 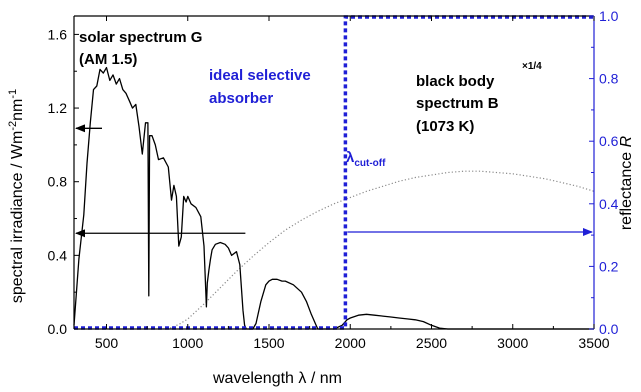 What do you see at coordinates (609, 141) in the screenshot?
I see `y2-tick-label: 0.6` at bounding box center [609, 141].